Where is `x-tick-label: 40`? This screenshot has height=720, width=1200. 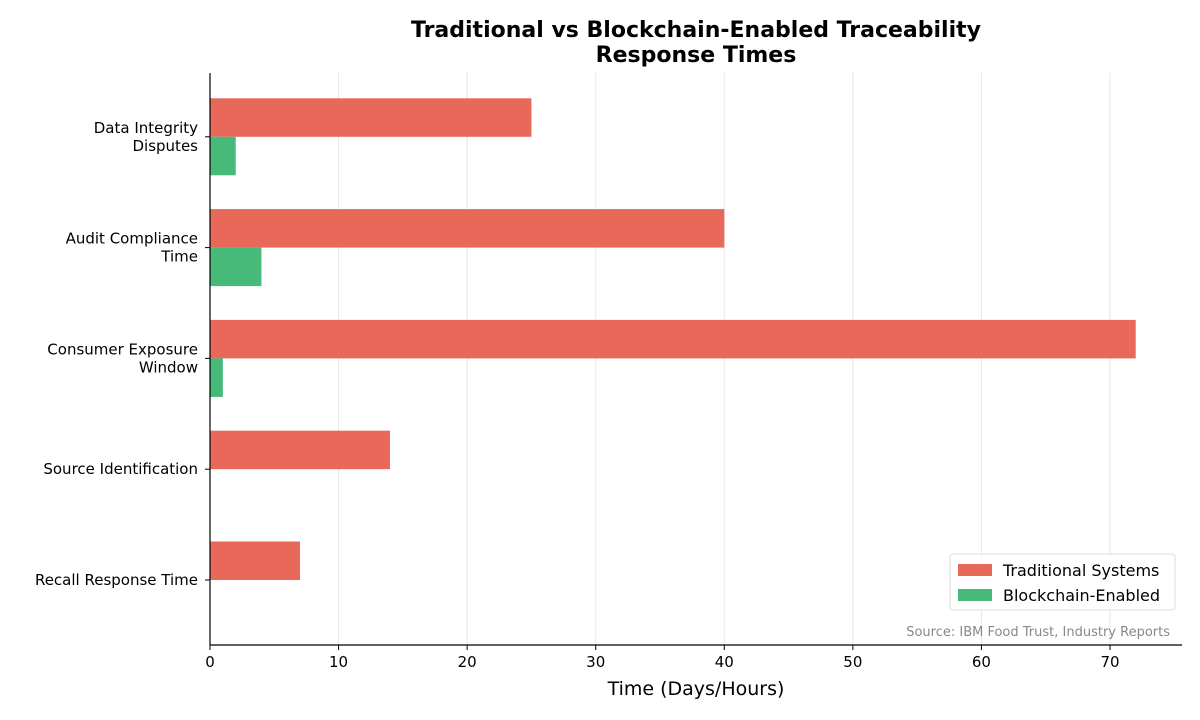
x-tick-label: 40 is located at coordinates (724, 662).